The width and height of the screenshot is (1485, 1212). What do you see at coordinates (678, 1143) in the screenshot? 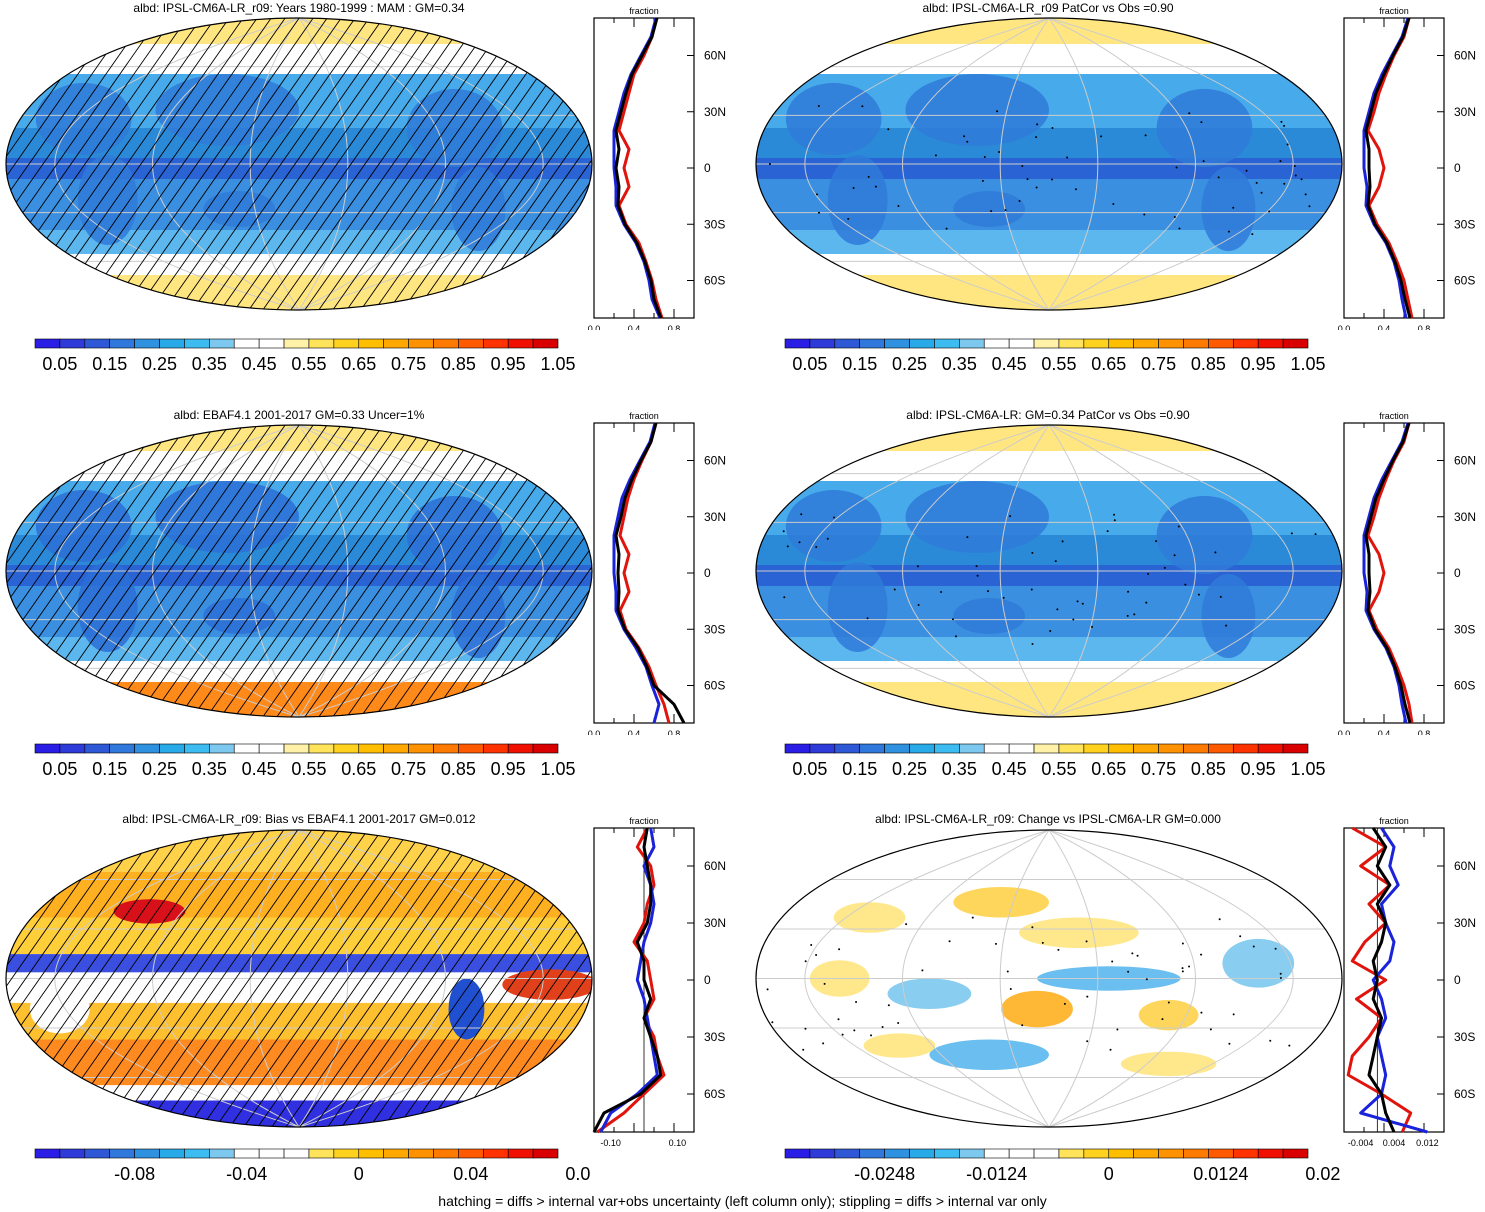
I see `profile-x-label: 0.10` at bounding box center [678, 1143].